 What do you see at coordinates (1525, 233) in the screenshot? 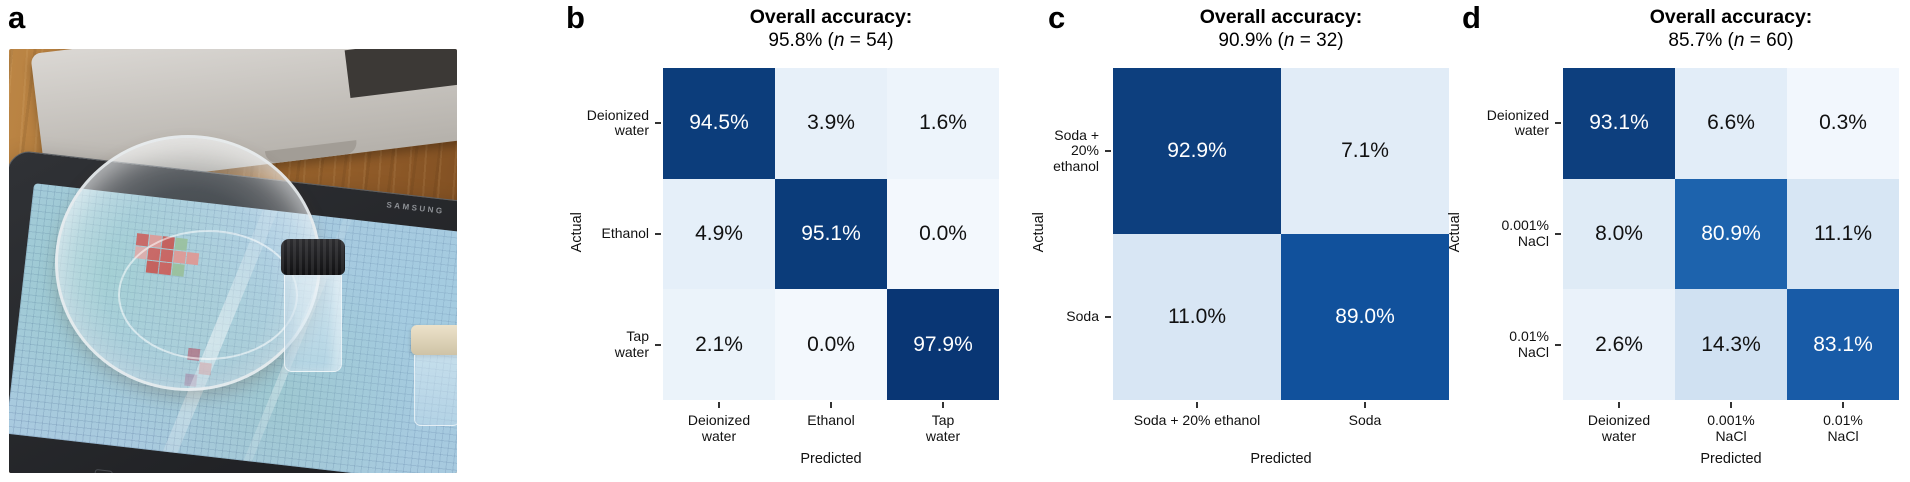
I see `row-tick-label: 0.001% NaCl` at bounding box center [1525, 233].